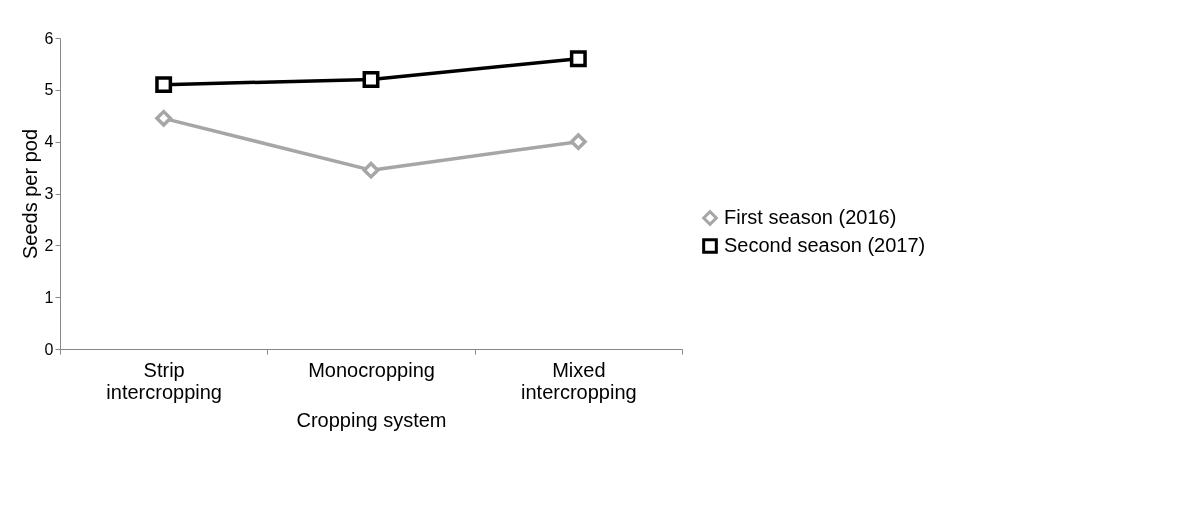 This screenshot has width=1180, height=510. What do you see at coordinates (49, 297) in the screenshot?
I see `y-tick-label: 1` at bounding box center [49, 297].